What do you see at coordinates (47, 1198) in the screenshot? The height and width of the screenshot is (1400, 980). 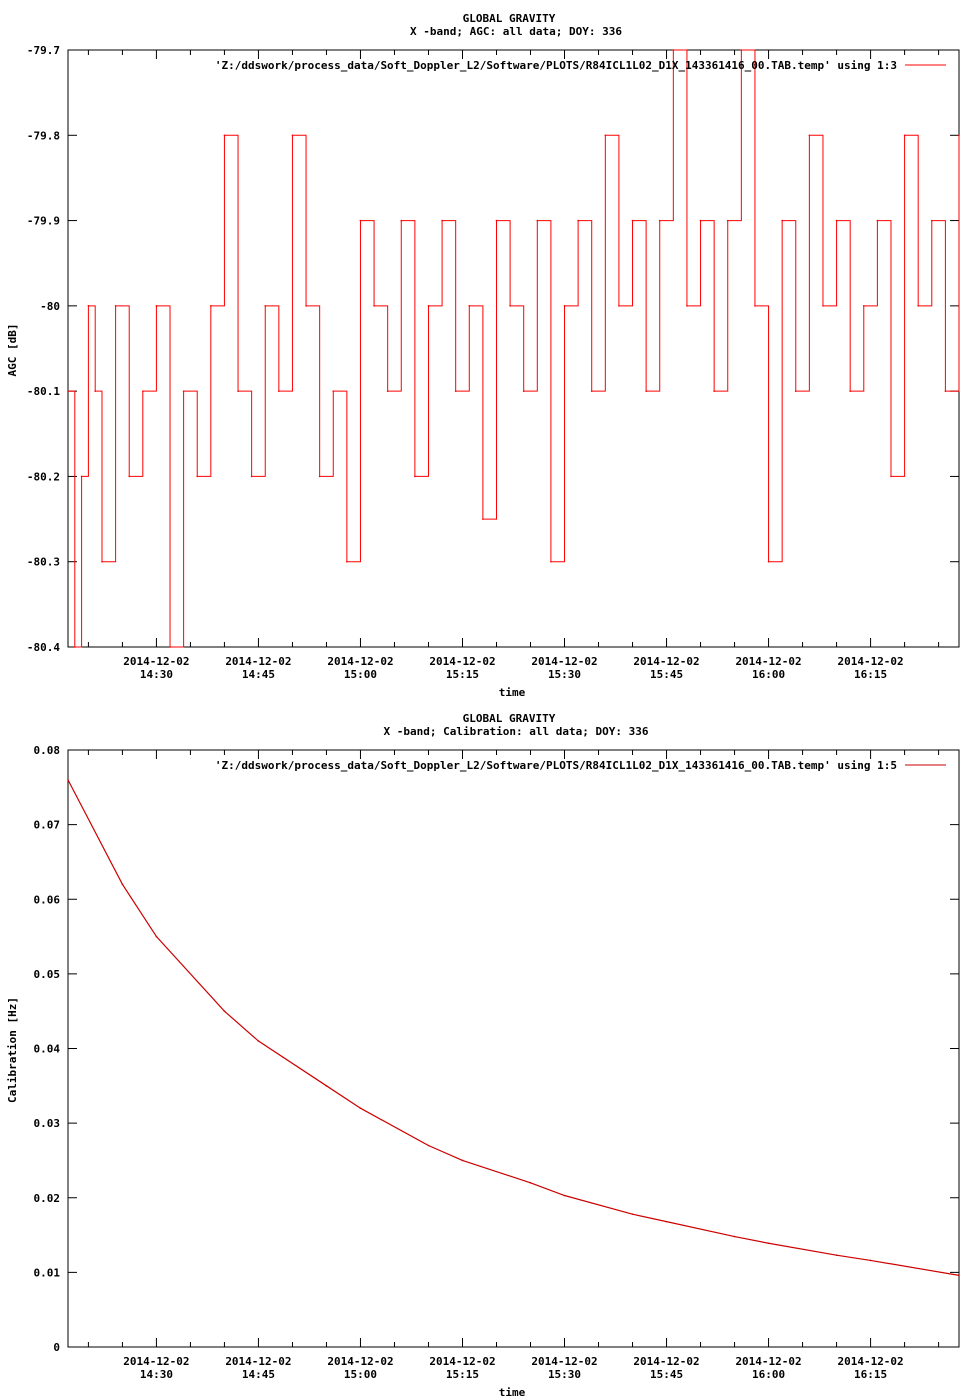 I see `y-tick-label: 0.02` at bounding box center [47, 1198].